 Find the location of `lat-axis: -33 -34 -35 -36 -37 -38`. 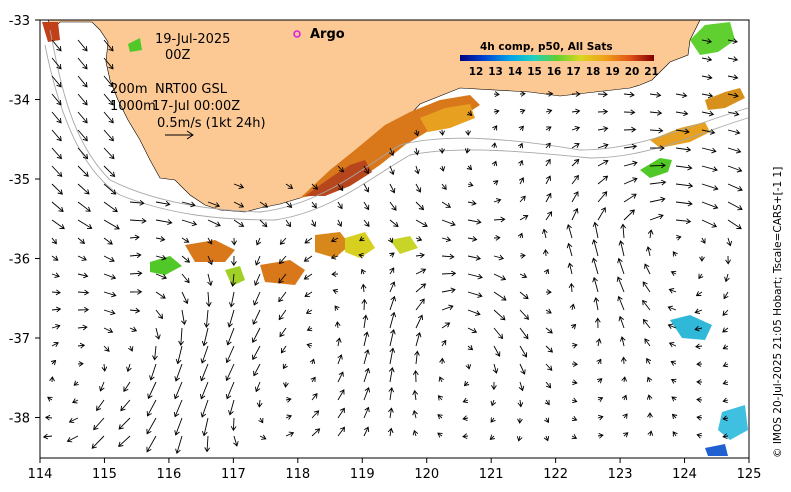

lat-axis: -33 -34 -35 -36 -37 -38 is located at coordinates (24, 220).